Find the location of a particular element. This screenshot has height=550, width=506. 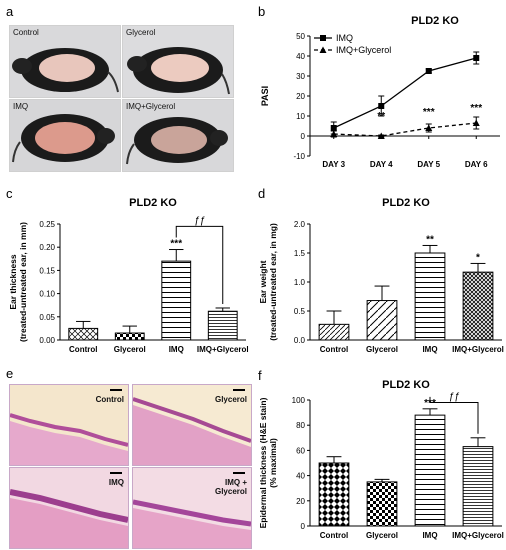

photo-control: Control is located at coordinates (65, 61).